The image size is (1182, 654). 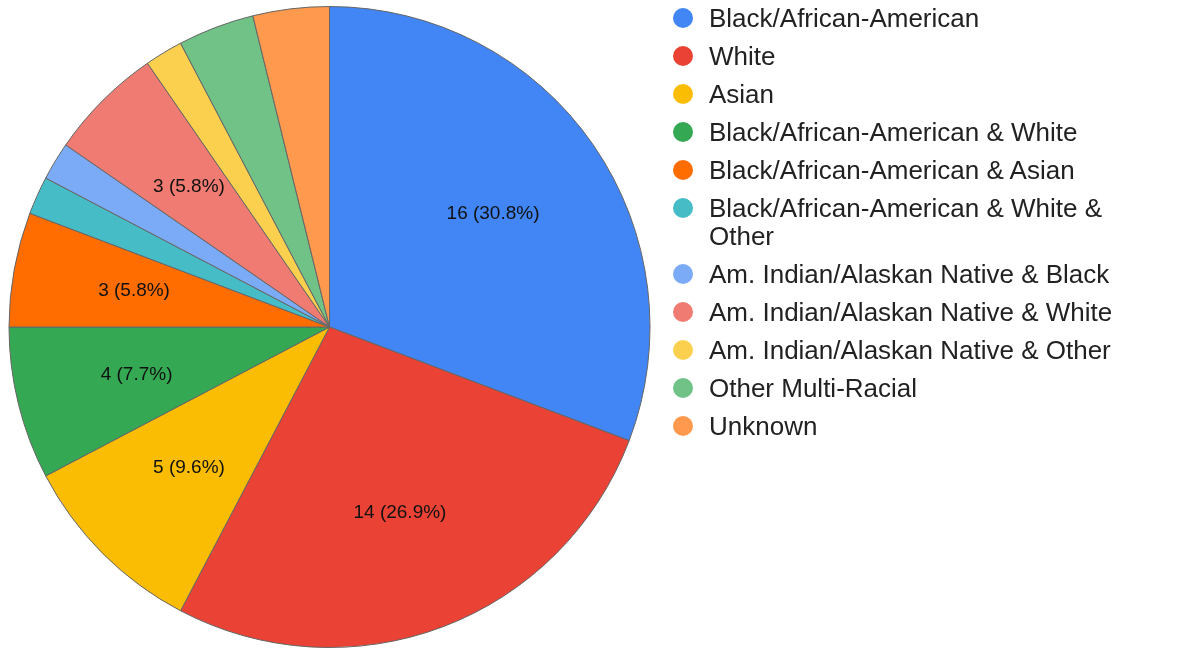 What do you see at coordinates (911, 312) in the screenshot?
I see `legend-label: Am. Indian/Alaskan Native & White` at bounding box center [911, 312].